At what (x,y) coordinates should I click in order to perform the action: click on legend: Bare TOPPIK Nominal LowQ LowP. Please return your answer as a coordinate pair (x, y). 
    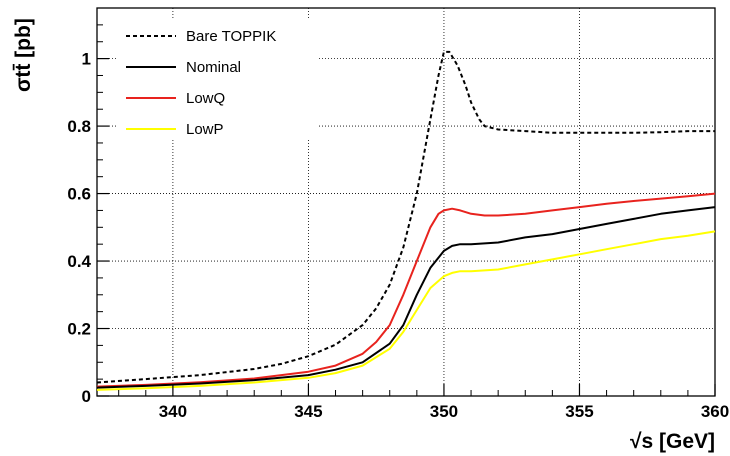
    Looking at the image, I should click on (218, 80).